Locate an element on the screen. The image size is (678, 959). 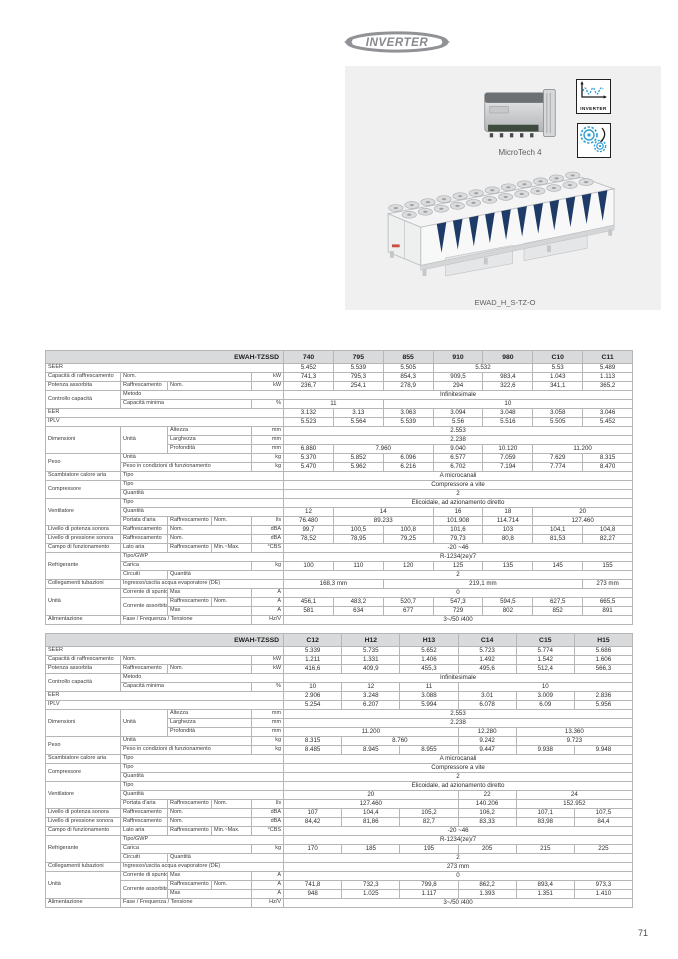
value-cell: 105,2 is located at coordinates (429, 813).